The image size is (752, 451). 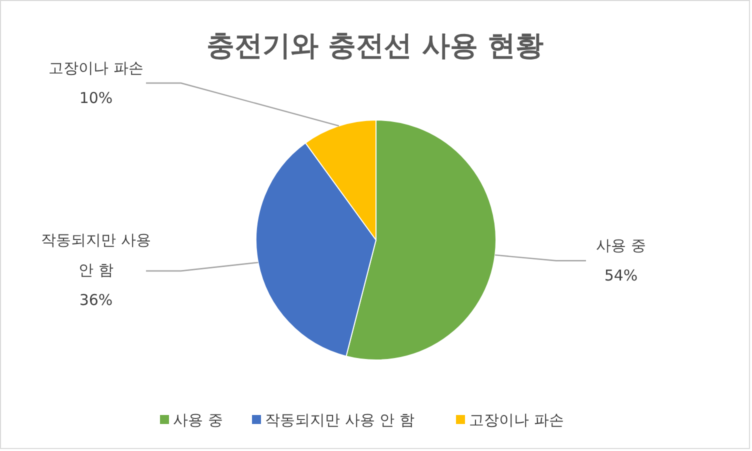 I want to click on legend-label: 고장이나 파손, so click(x=516, y=420).